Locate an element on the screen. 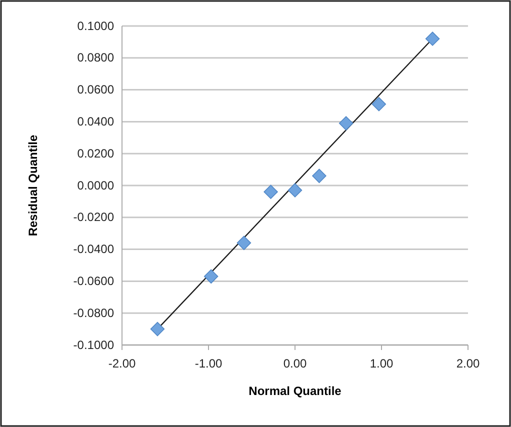 This screenshot has width=511, height=427. y-tick-label: 0.0800 is located at coordinates (95, 57).